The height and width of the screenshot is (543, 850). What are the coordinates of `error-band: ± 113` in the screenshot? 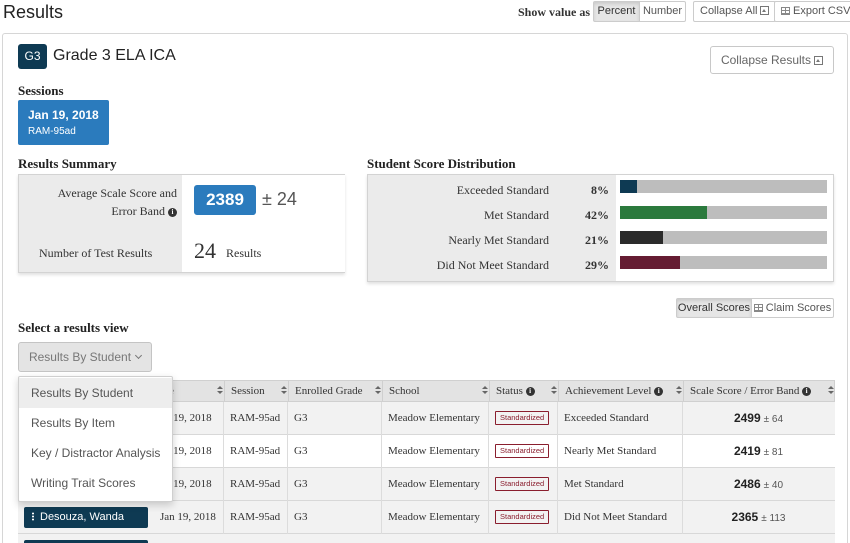 It's located at (773, 518).